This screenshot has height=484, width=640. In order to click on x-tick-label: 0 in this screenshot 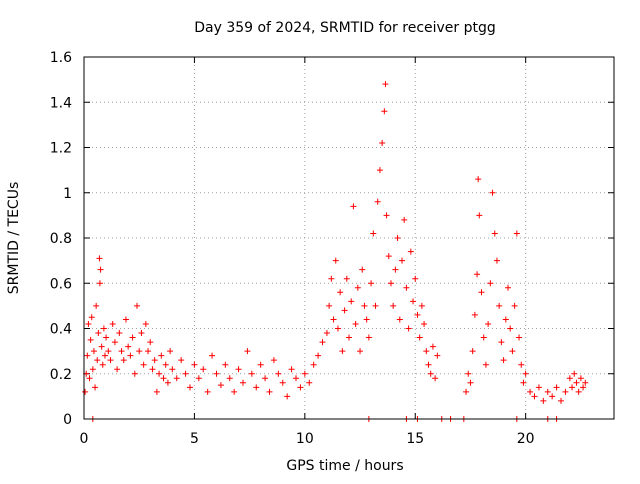, I will do `click(84, 439)`.